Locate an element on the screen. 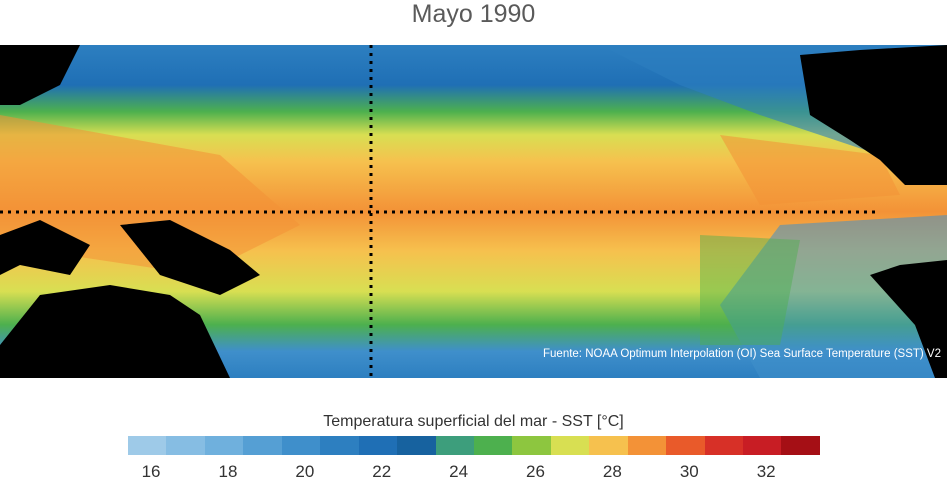  colorbar-tick-label: 22 is located at coordinates (382, 471).